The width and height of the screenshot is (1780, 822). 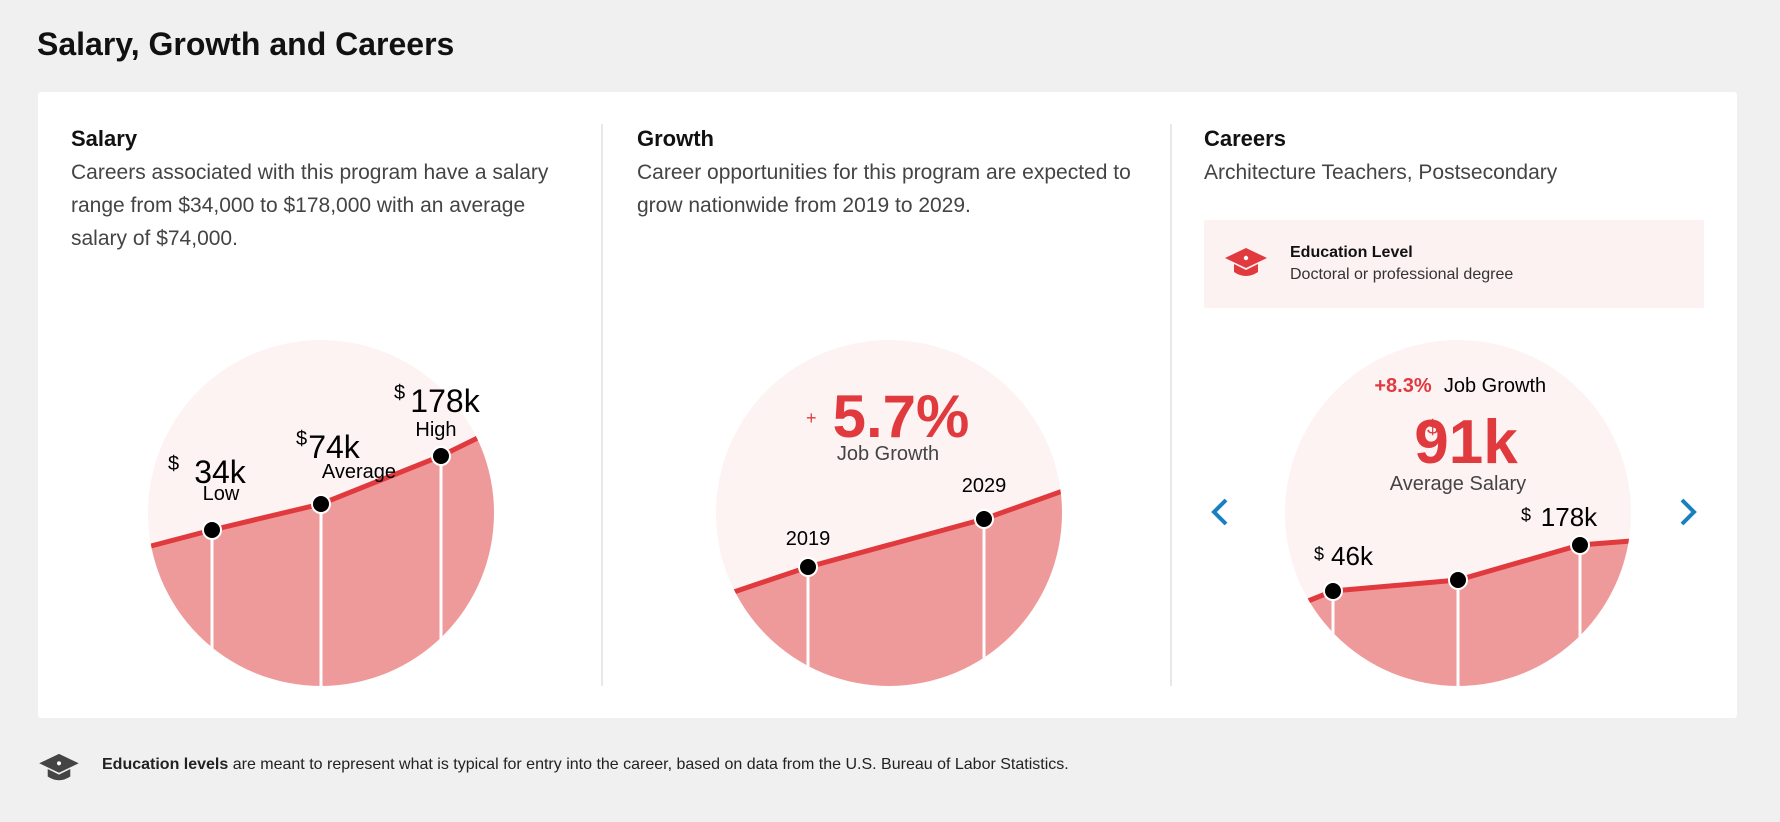 What do you see at coordinates (1402, 386) in the screenshot?
I see `careers-job-growth-value: +8.3%` at bounding box center [1402, 386].